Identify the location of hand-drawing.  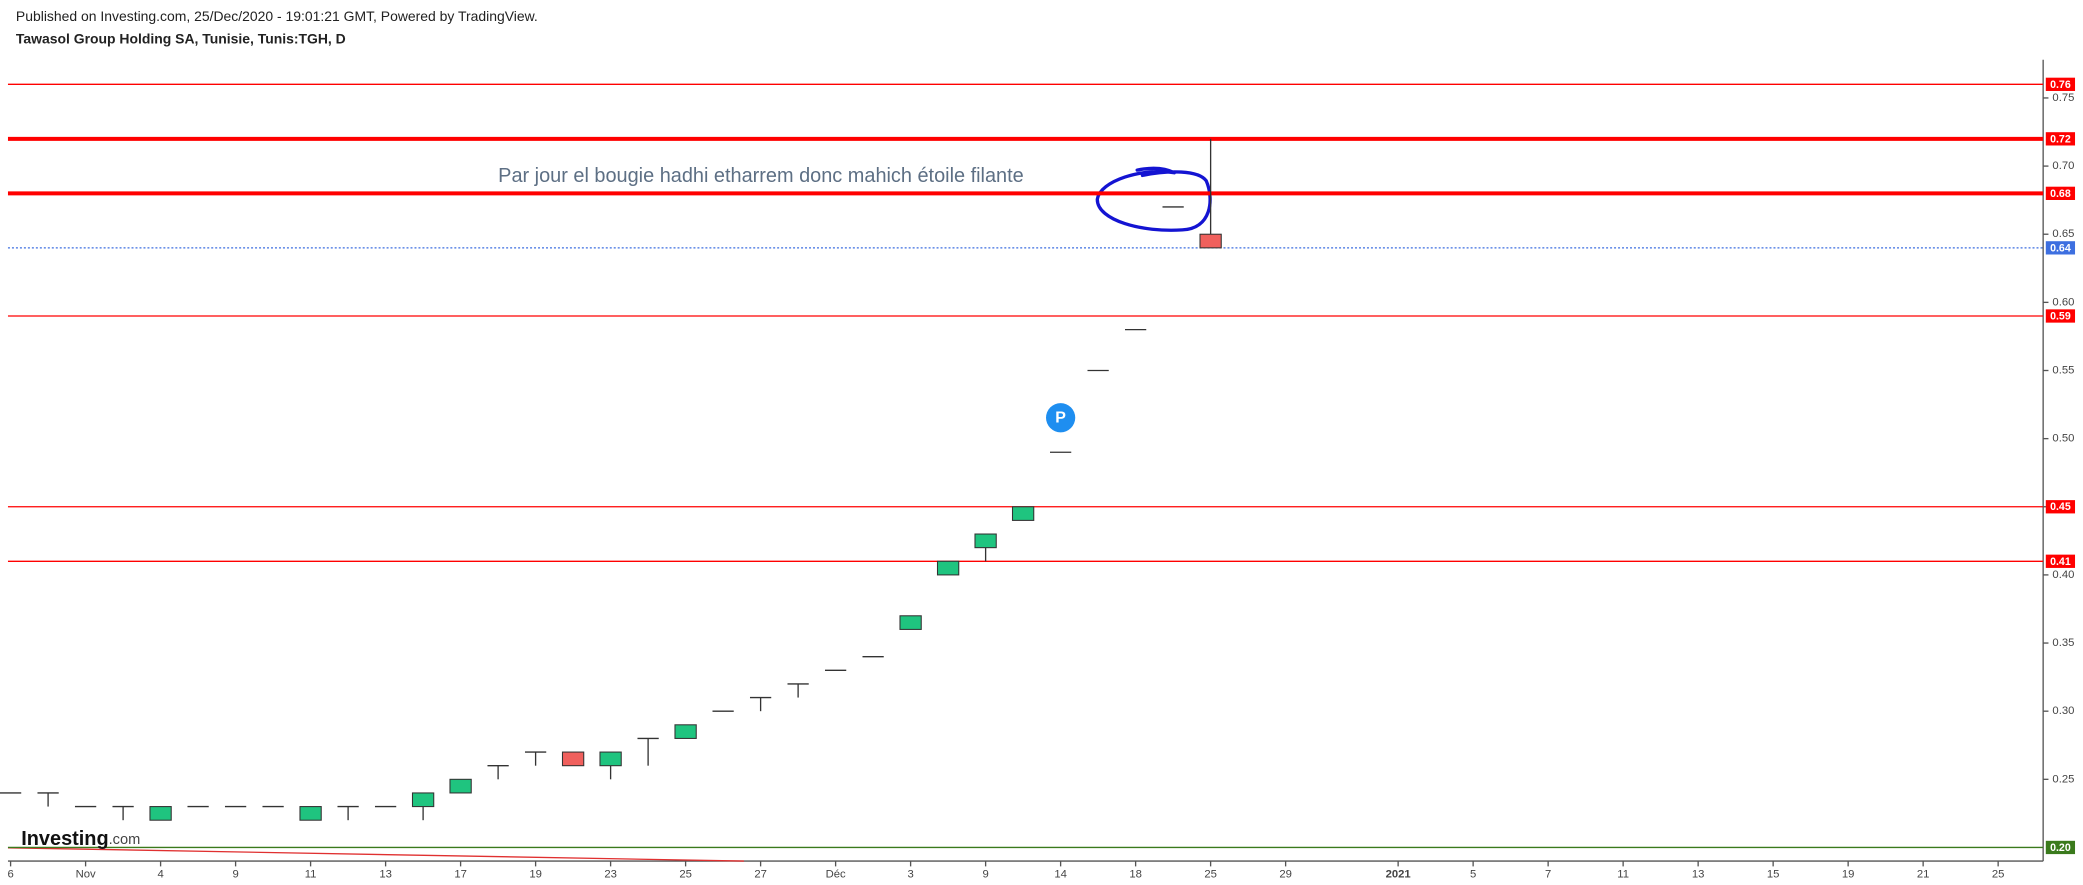
(1153, 199).